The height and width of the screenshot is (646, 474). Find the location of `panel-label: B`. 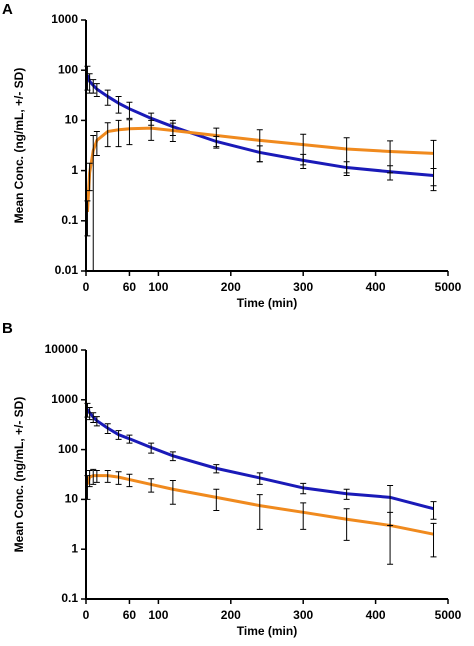

panel-label: B is located at coordinates (7, 328).